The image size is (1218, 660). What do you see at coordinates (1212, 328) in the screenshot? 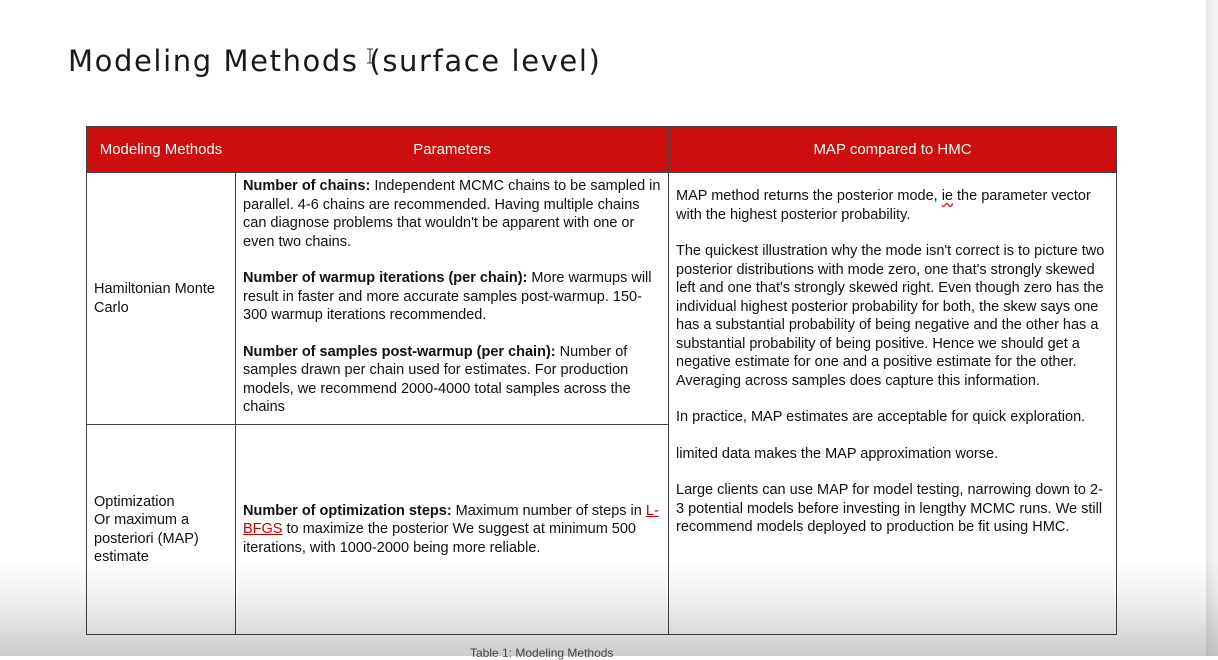
I see `window-edge` at bounding box center [1212, 328].